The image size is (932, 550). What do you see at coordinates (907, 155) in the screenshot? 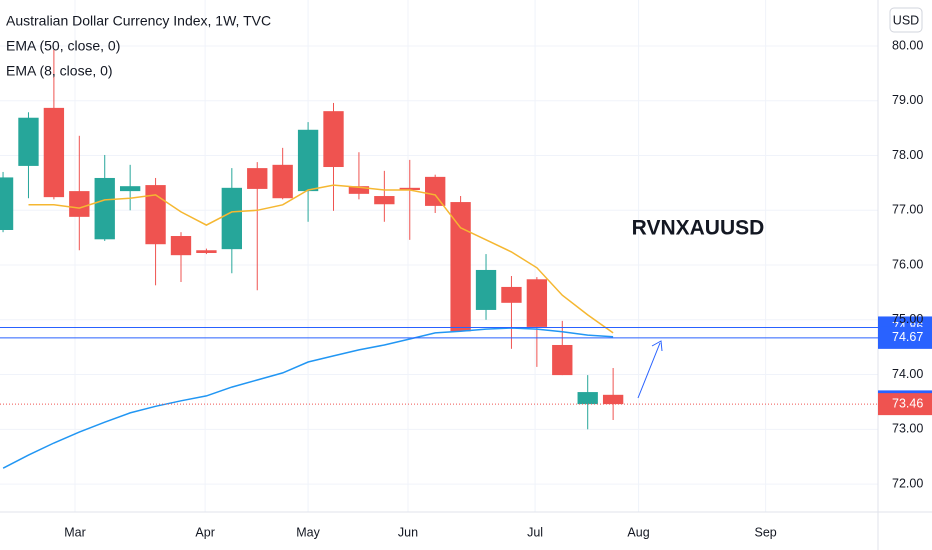
I see `y-tick-label: 78.00` at bounding box center [907, 155].